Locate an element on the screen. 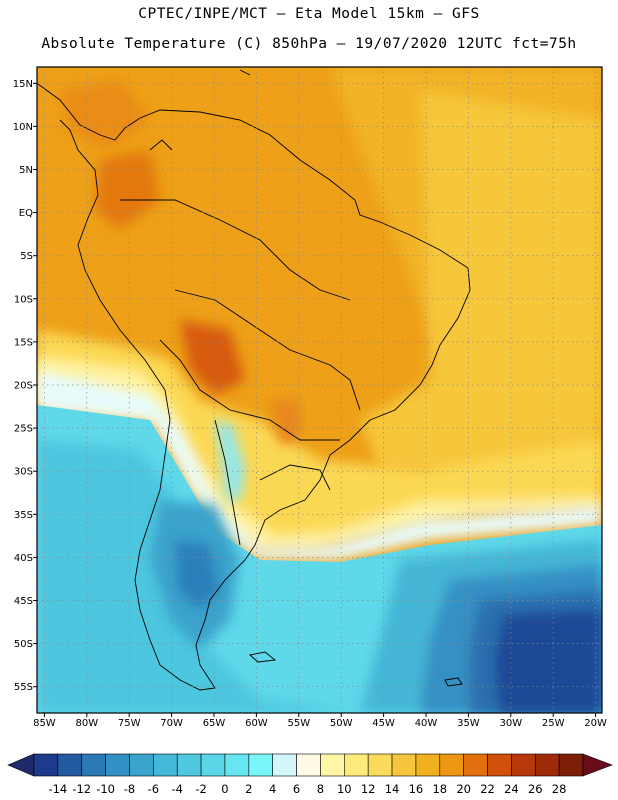 This screenshot has height=800, width=618. lon-label: 35W is located at coordinates (468, 723).